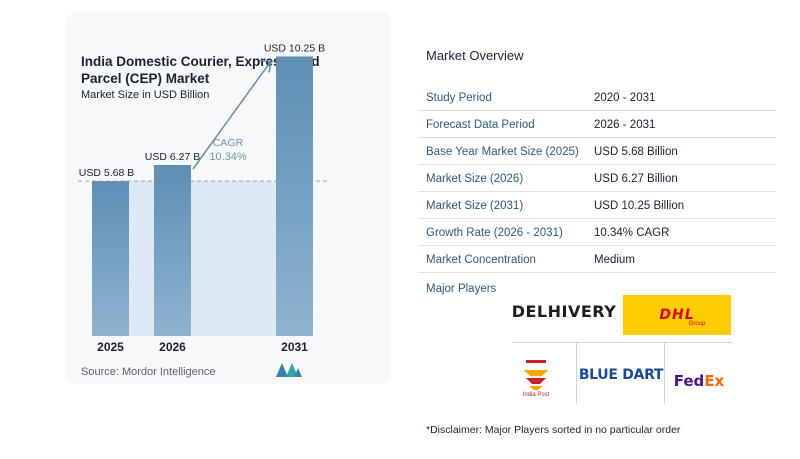 The image size is (800, 459). I want to click on indiapost-logo: India Post, so click(536, 378).